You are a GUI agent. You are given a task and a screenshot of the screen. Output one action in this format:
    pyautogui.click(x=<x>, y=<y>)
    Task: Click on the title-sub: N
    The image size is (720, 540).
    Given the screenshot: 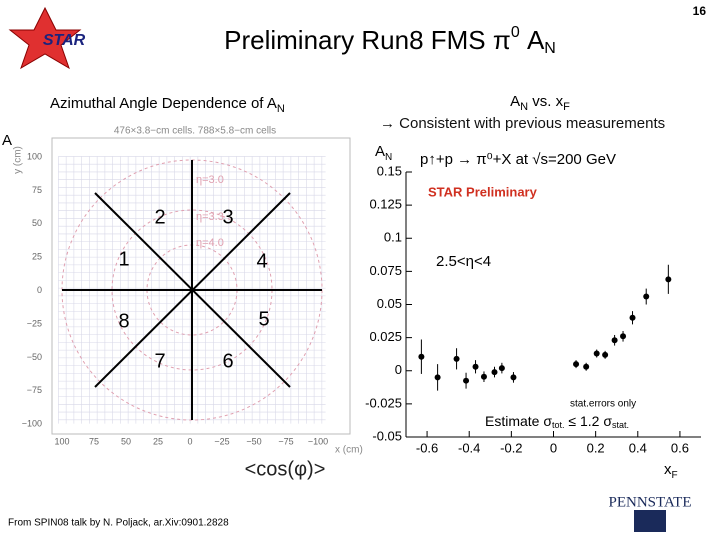 What is the action you would take?
    pyautogui.click(x=550, y=48)
    